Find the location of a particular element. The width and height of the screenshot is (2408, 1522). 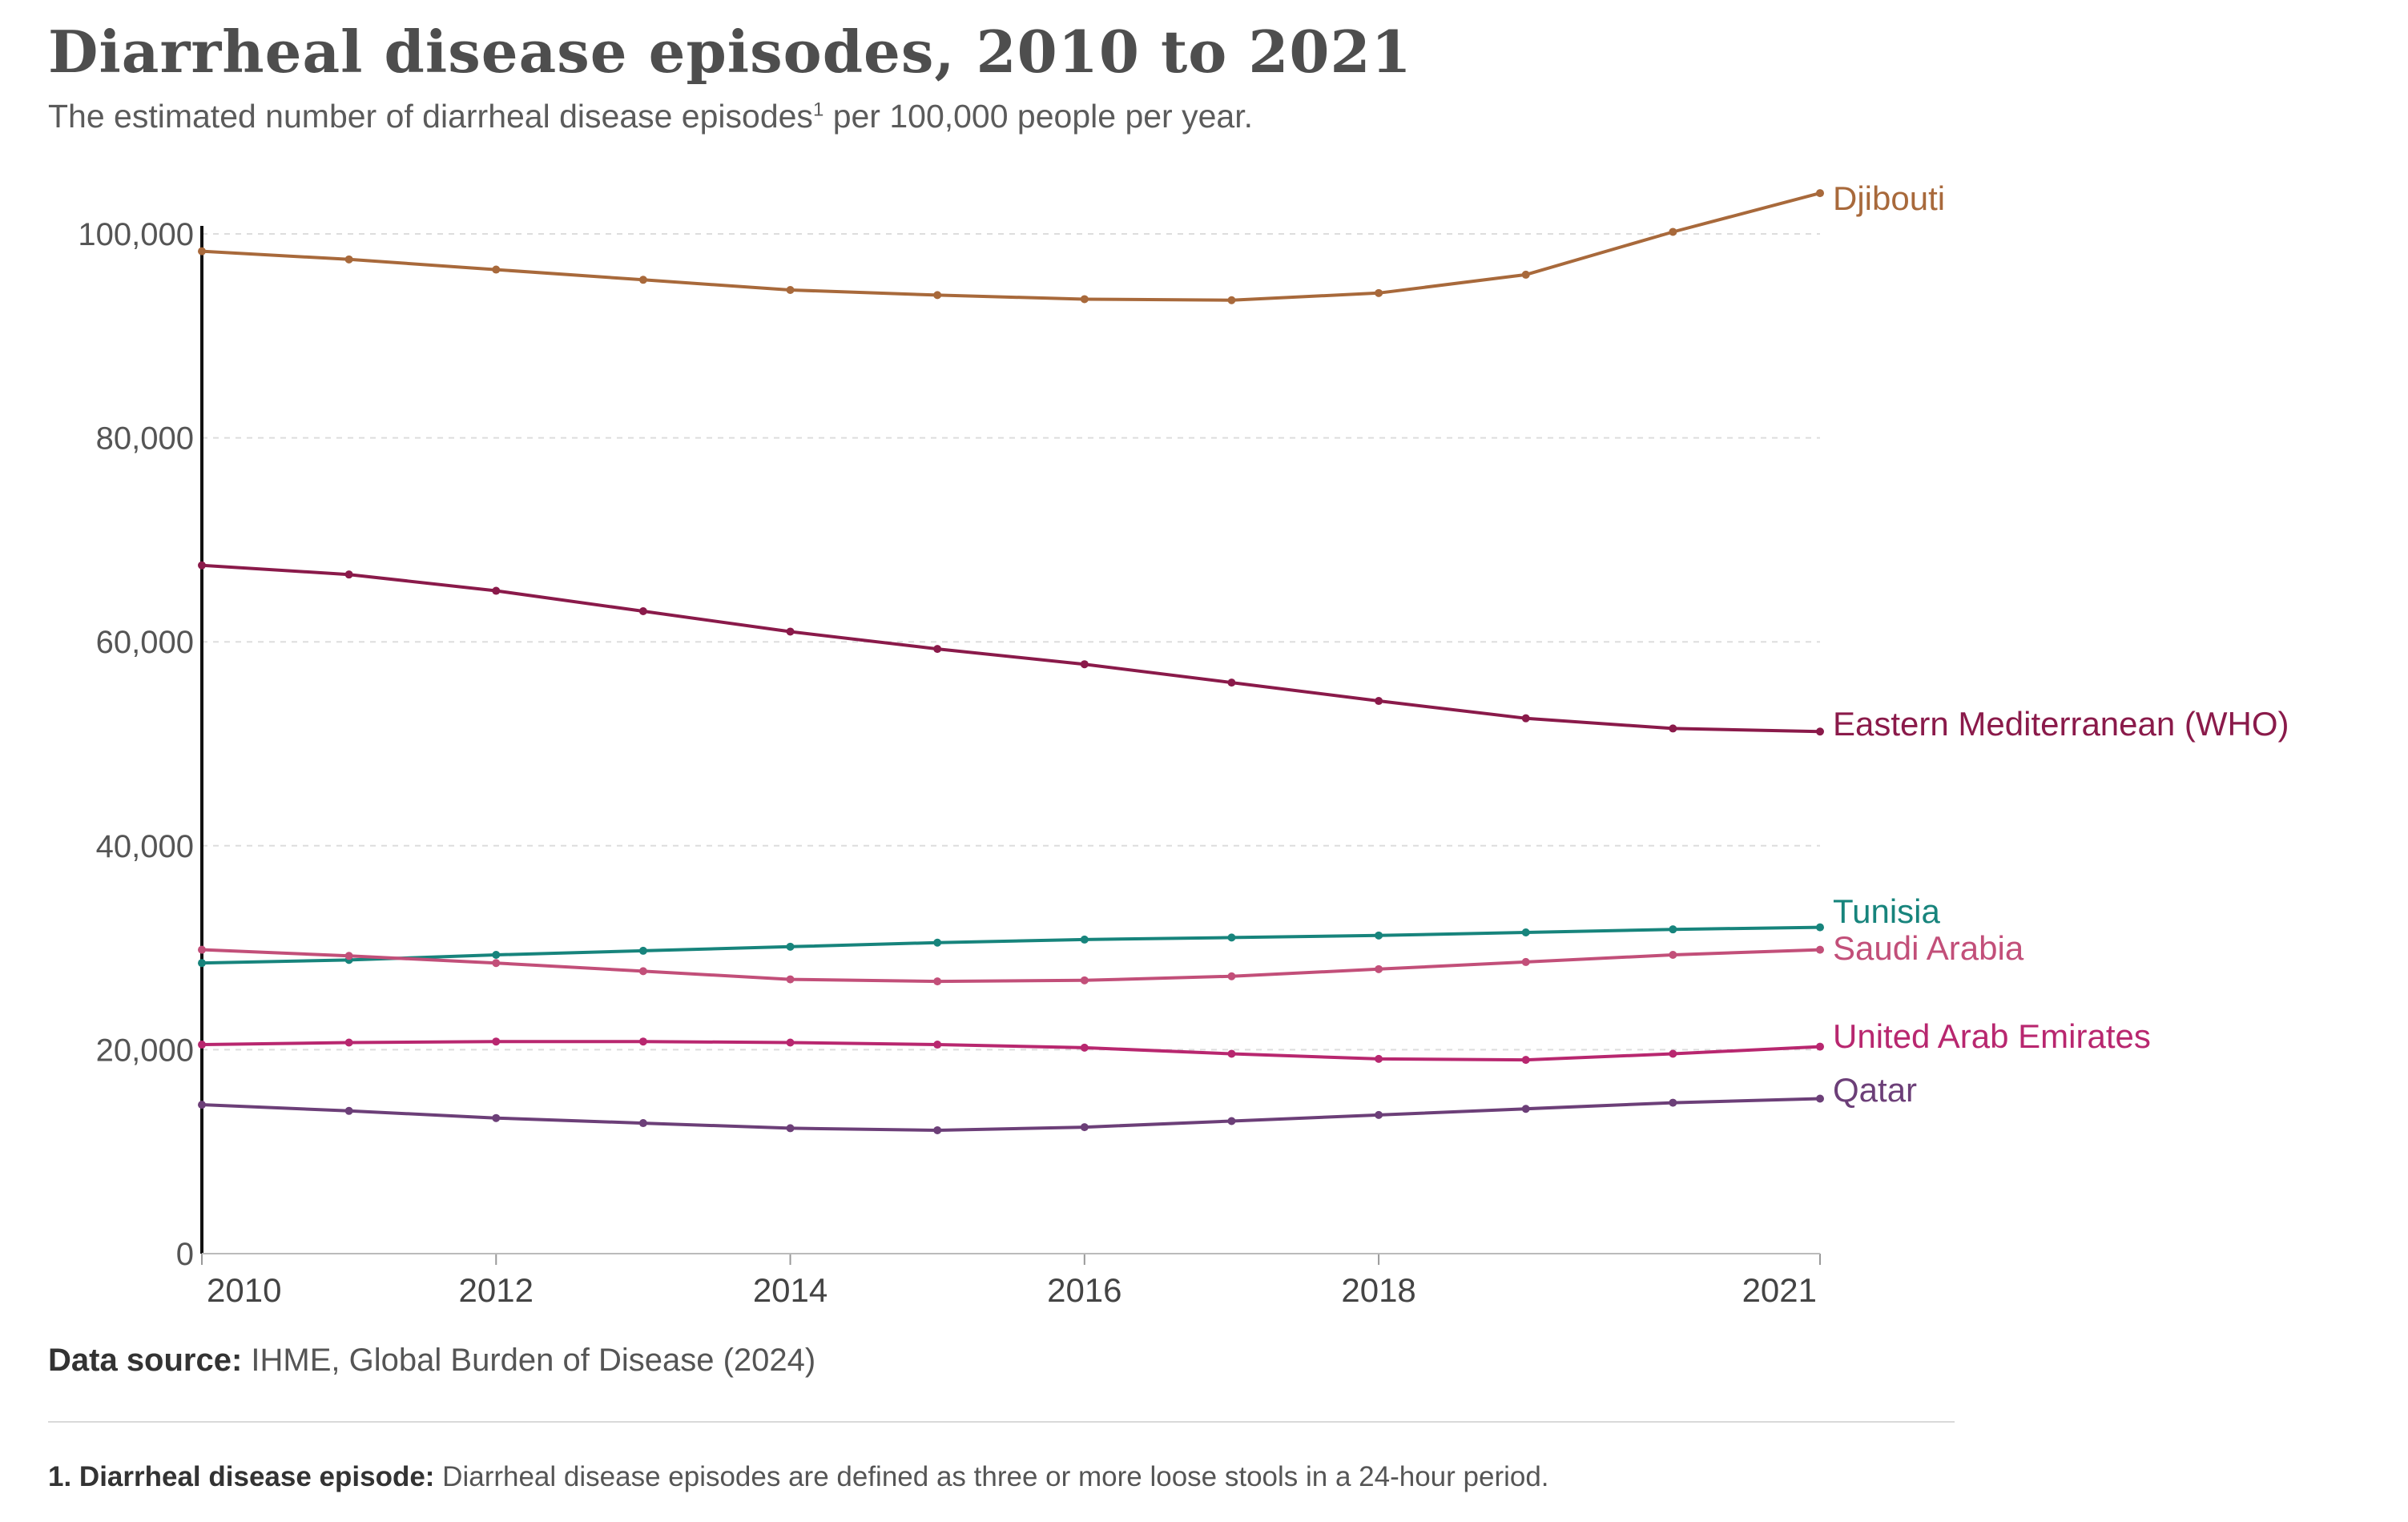

x-axis-ticks: 2010 2012 2014 2016 2018 2021 is located at coordinates (1011, 1281).